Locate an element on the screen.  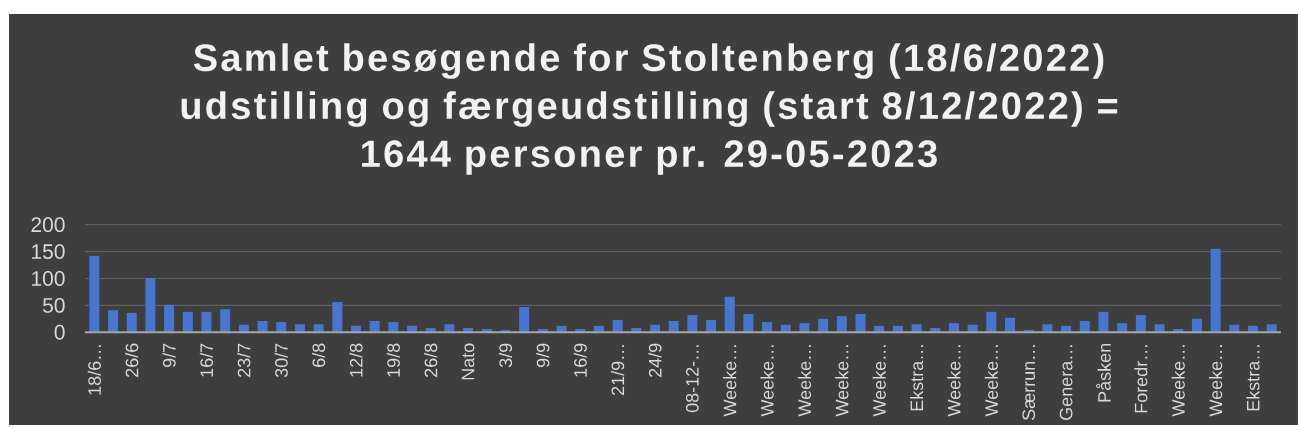
x-tick-label: 26/8 is located at coordinates (431, 360).